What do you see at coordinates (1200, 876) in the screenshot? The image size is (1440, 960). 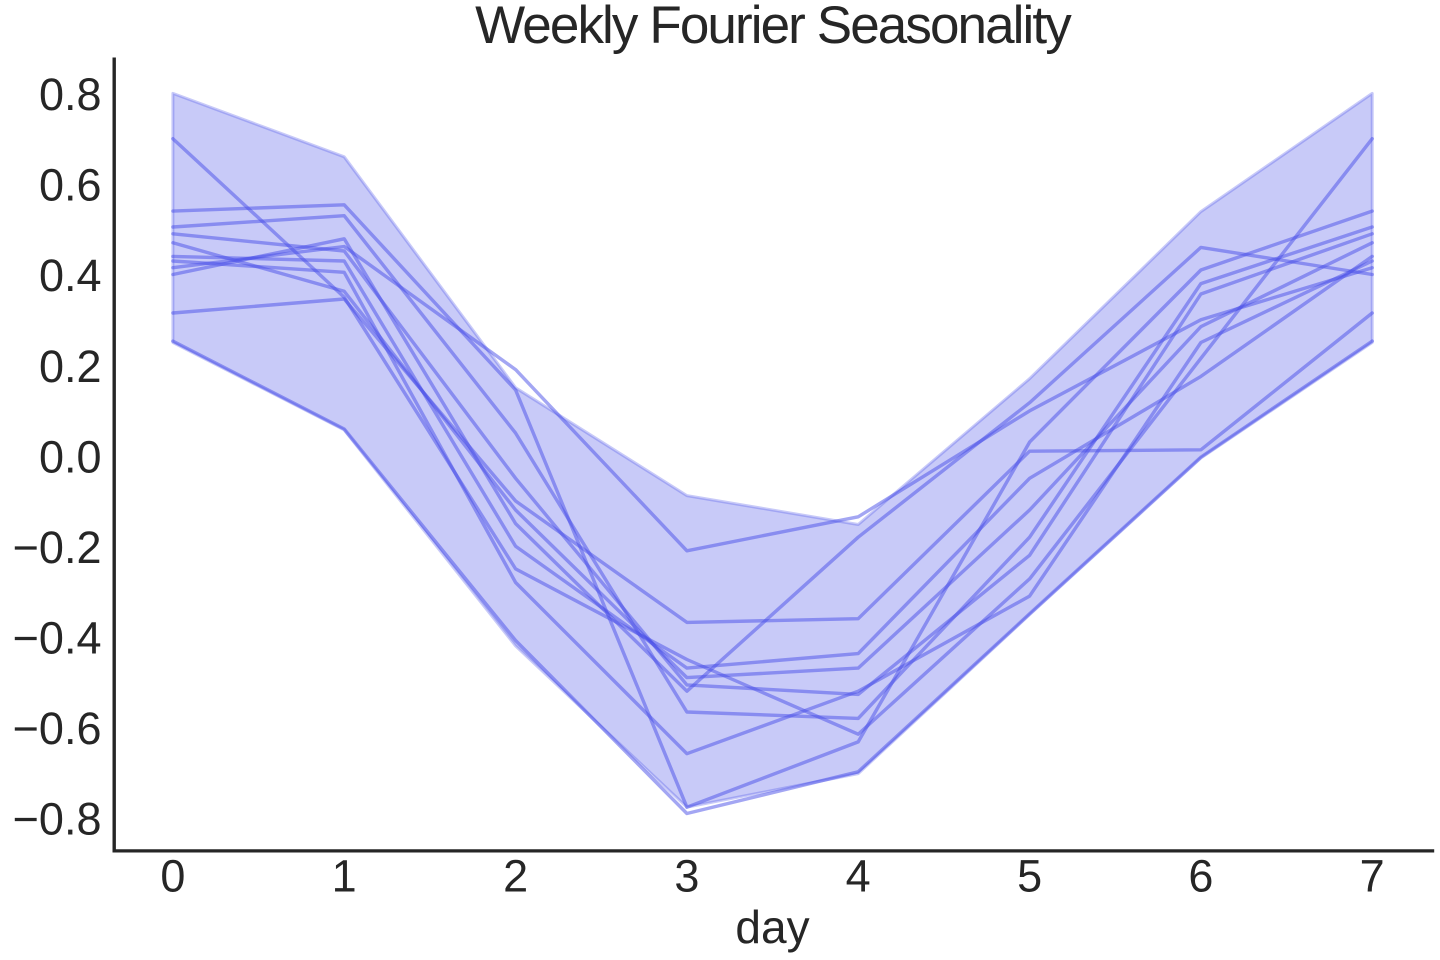 I see `svg-text: 6` at bounding box center [1200, 876].